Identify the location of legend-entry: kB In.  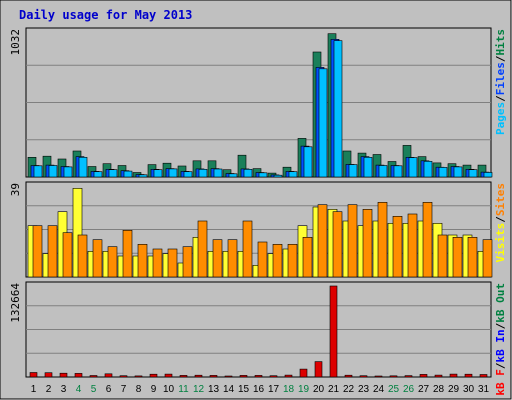
(500, 345).